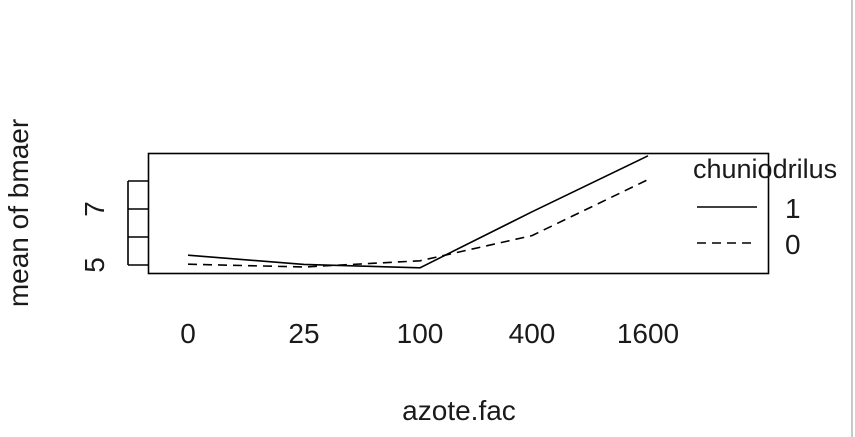 The image size is (855, 437). Describe the element at coordinates (765, 169) in the screenshot. I see `legend-title: chuniodrilus` at that location.